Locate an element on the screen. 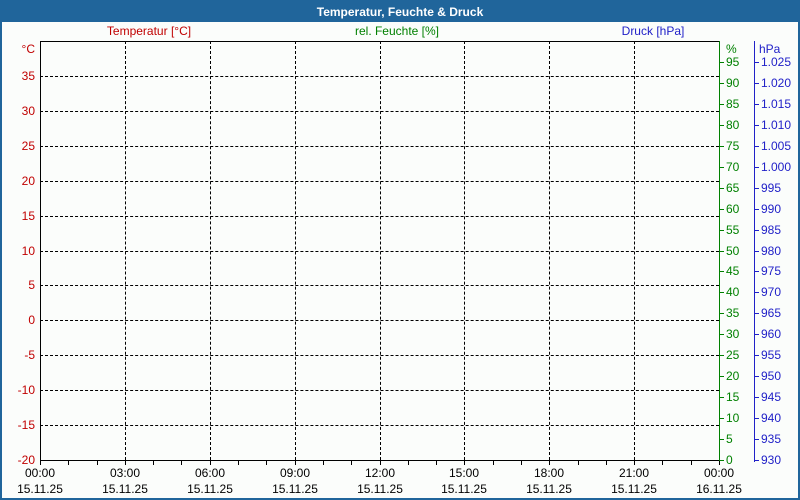 The image size is (800, 500). pressure-tick-label: 935 is located at coordinates (771, 439).